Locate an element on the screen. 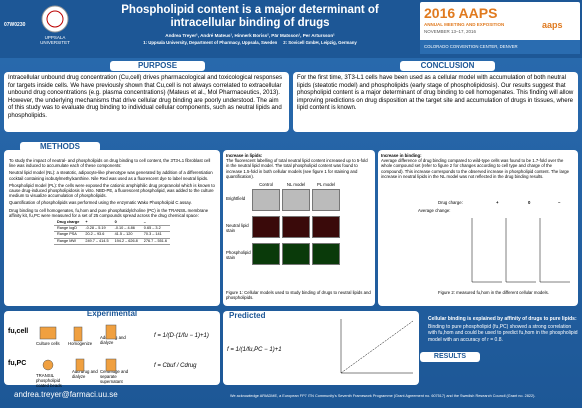 The height and width of the screenshot is (408, 582). step: TRANSIL phospholipid coated beads is located at coordinates (49, 381).